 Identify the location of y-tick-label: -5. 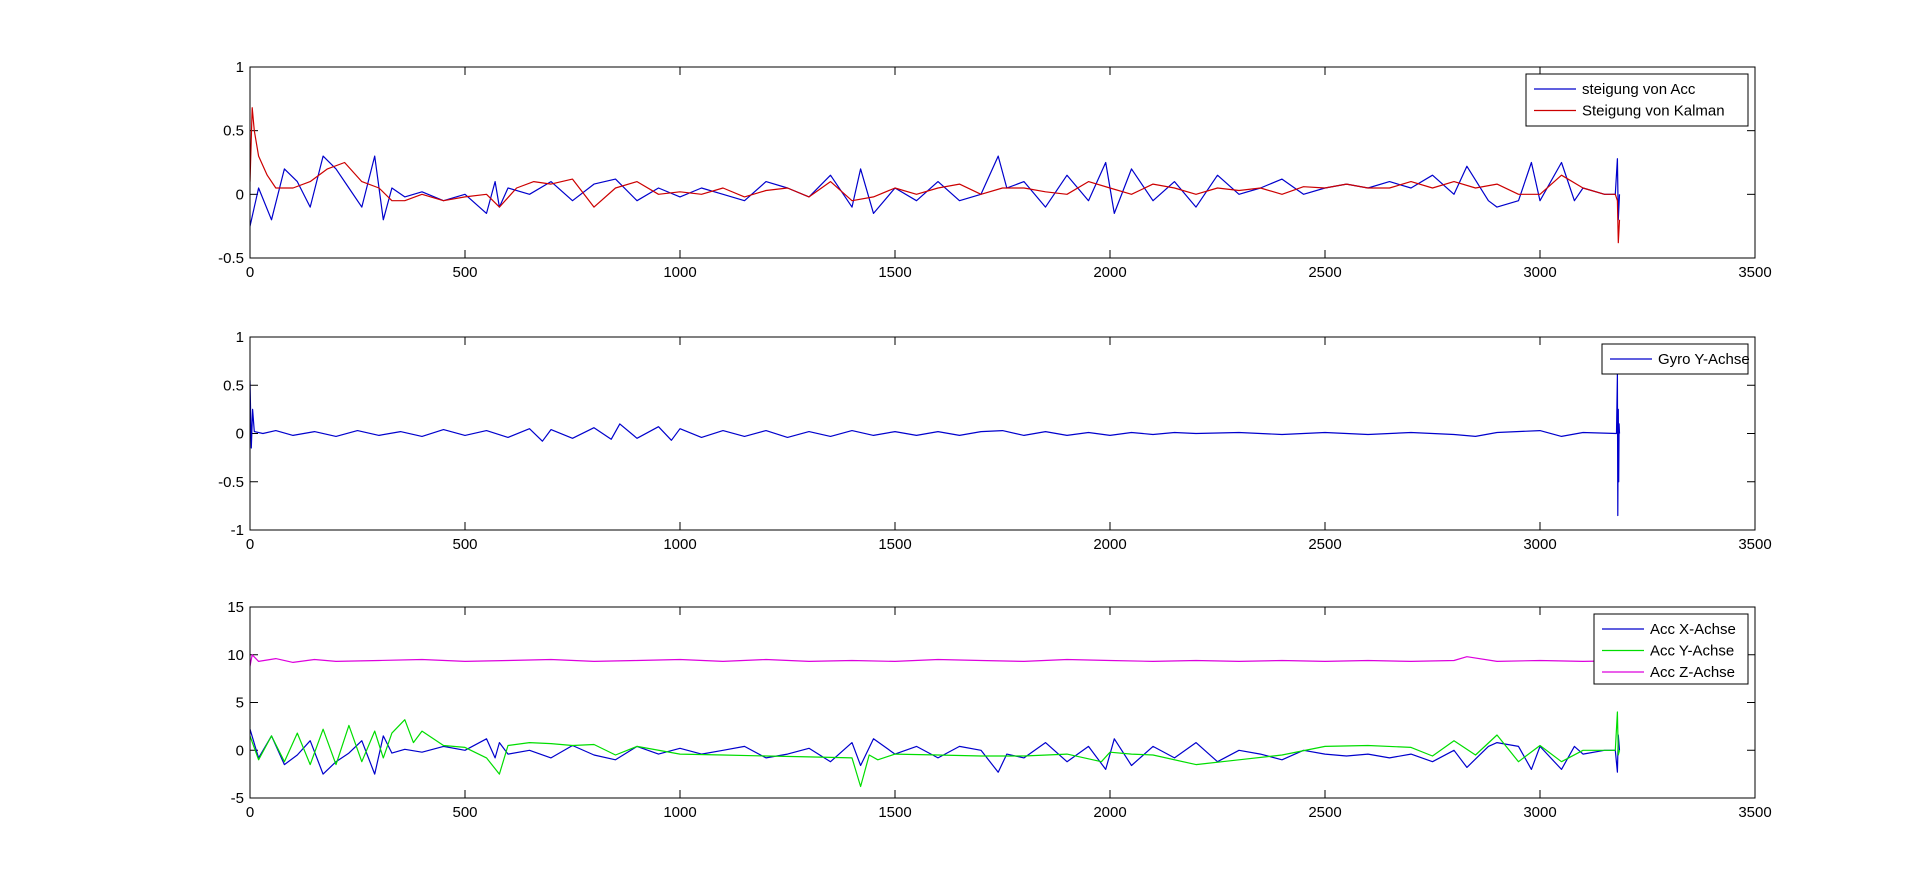
(237, 798).